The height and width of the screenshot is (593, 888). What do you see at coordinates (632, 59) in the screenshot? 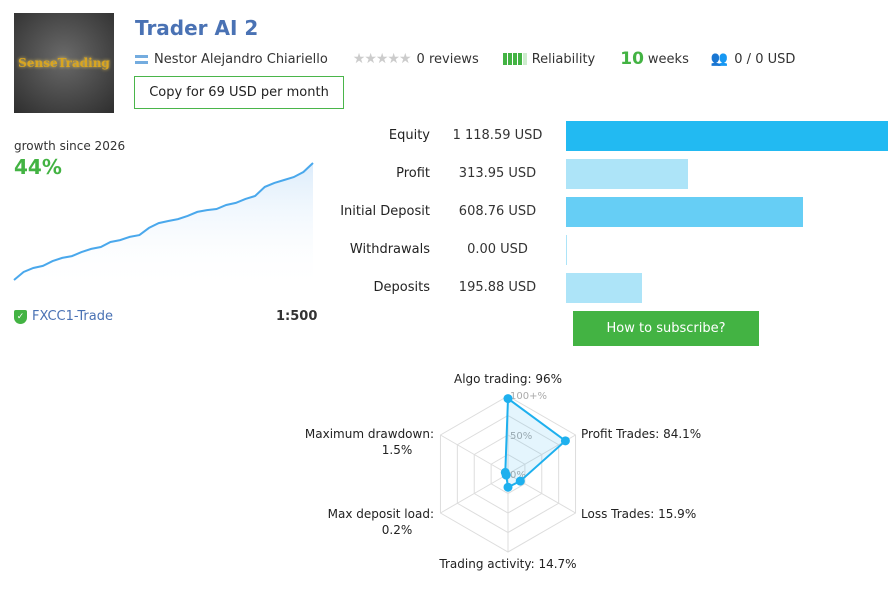
I see `weeks-value: 10` at bounding box center [632, 59].